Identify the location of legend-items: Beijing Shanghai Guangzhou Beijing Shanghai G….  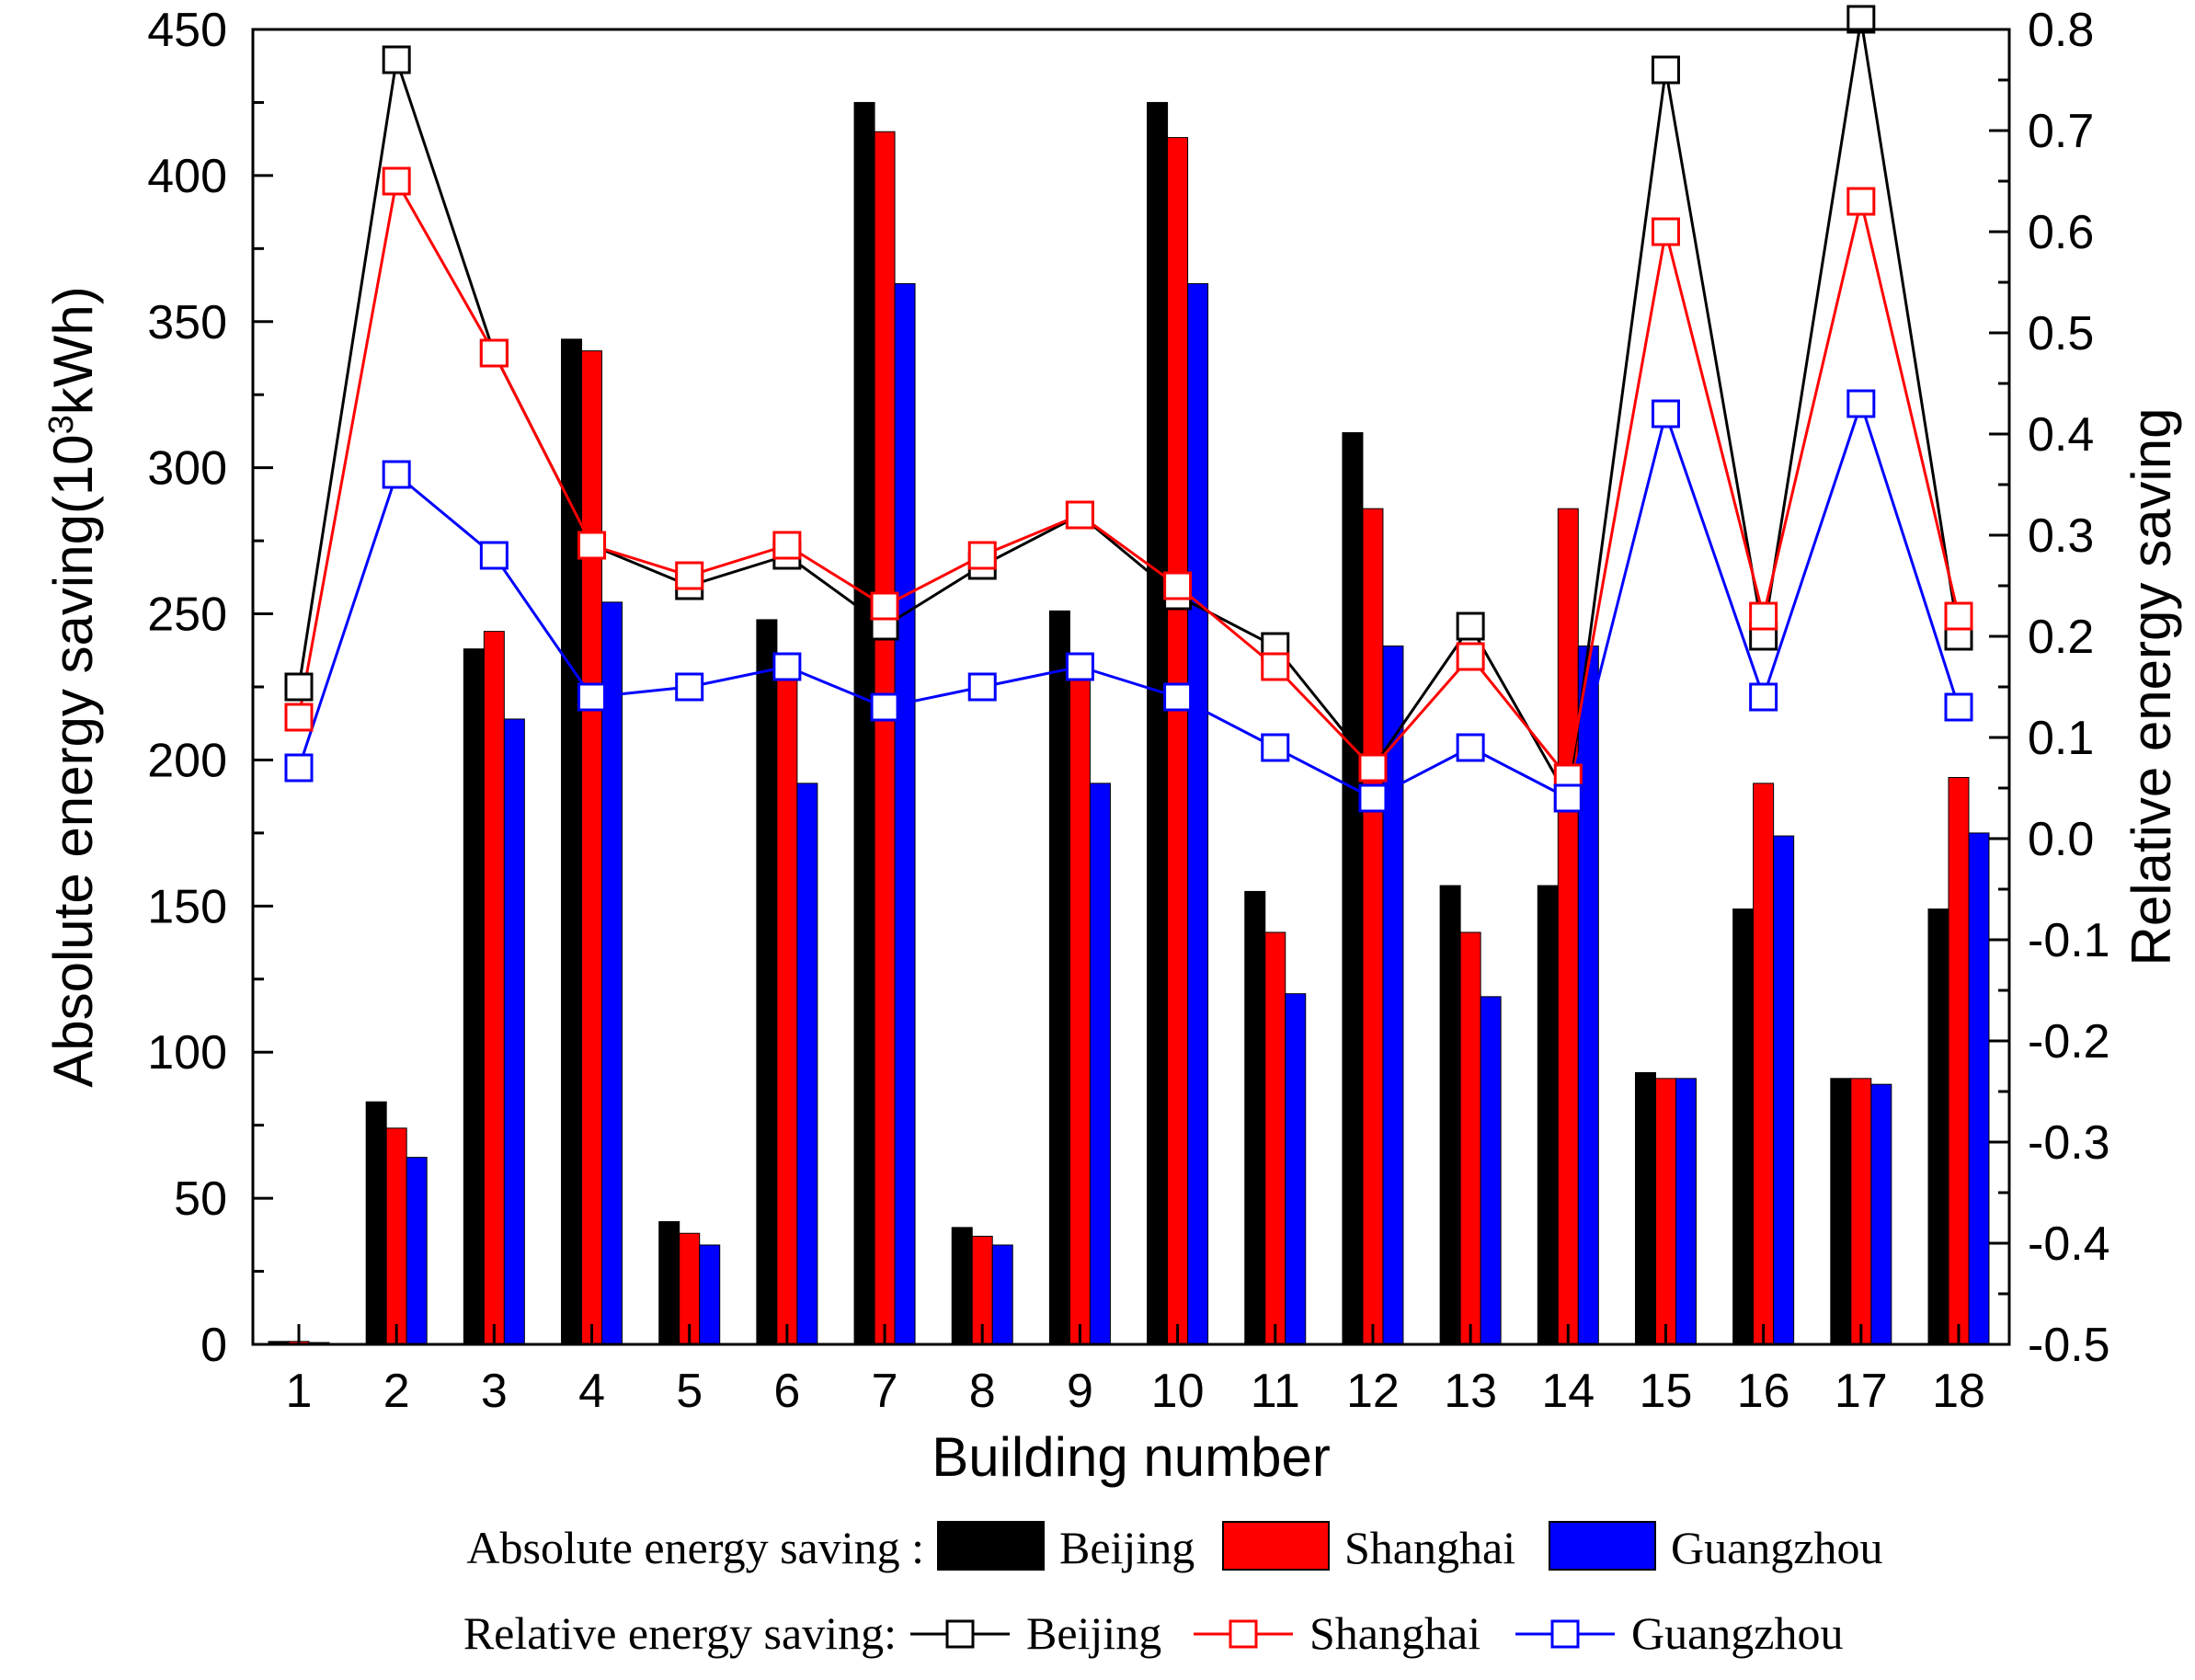
(1396, 1590).